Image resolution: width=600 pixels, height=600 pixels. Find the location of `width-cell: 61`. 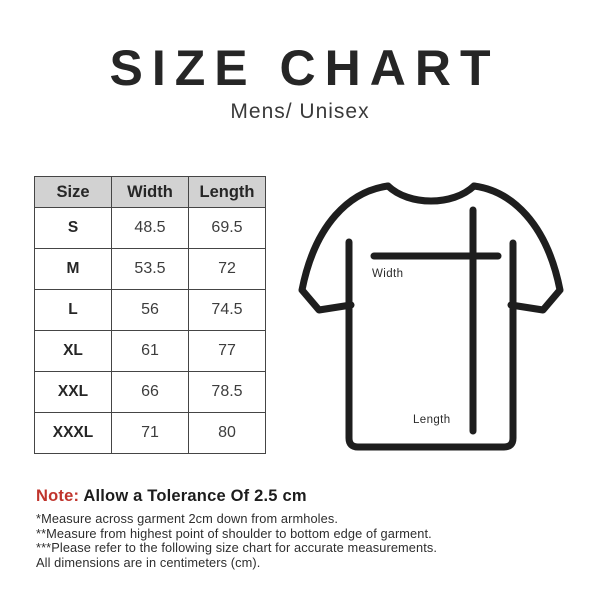

width-cell: 61 is located at coordinates (150, 351).